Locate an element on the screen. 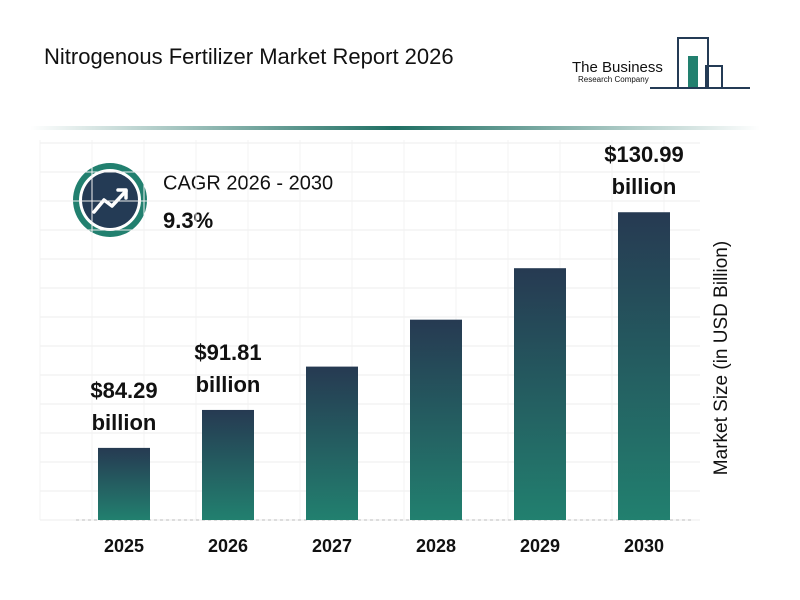 Image resolution: width=800 pixels, height=600 pixels. cagr-badge is located at coordinates (110, 200).